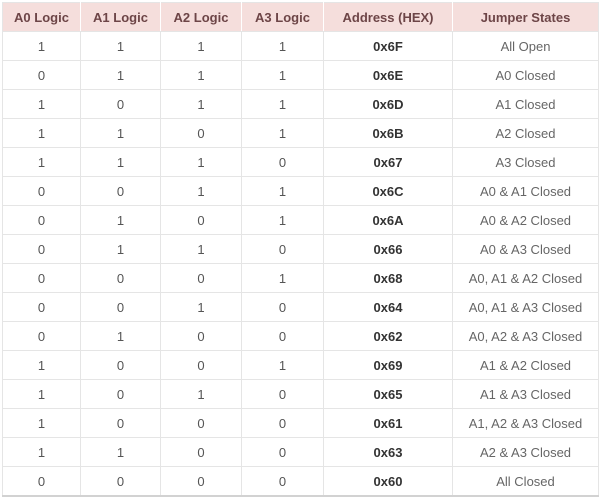  Describe the element at coordinates (282, 17) in the screenshot. I see `column-header-a3-logic: A3 Logic` at that location.